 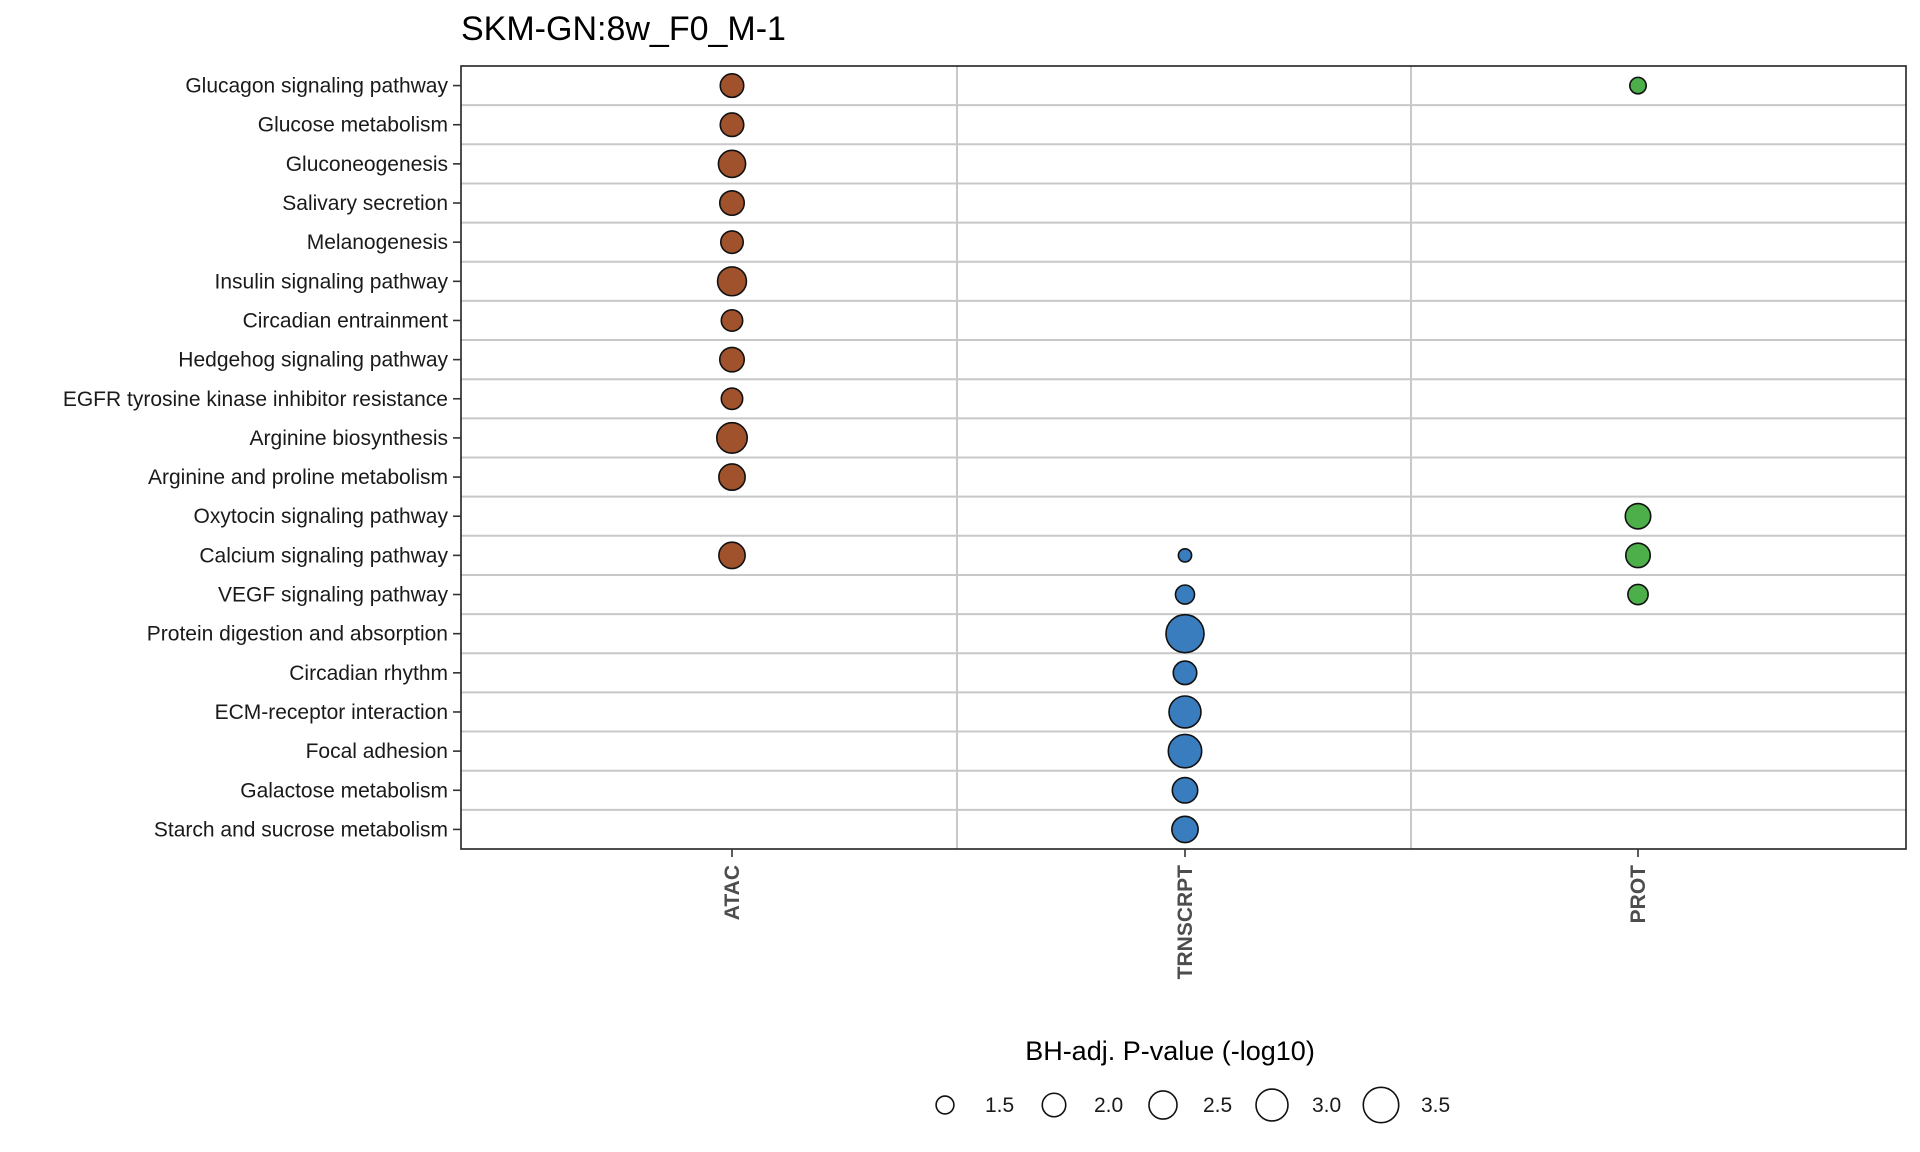 What do you see at coordinates (732, 892) in the screenshot?
I see `x-tick-label: ATAC` at bounding box center [732, 892].